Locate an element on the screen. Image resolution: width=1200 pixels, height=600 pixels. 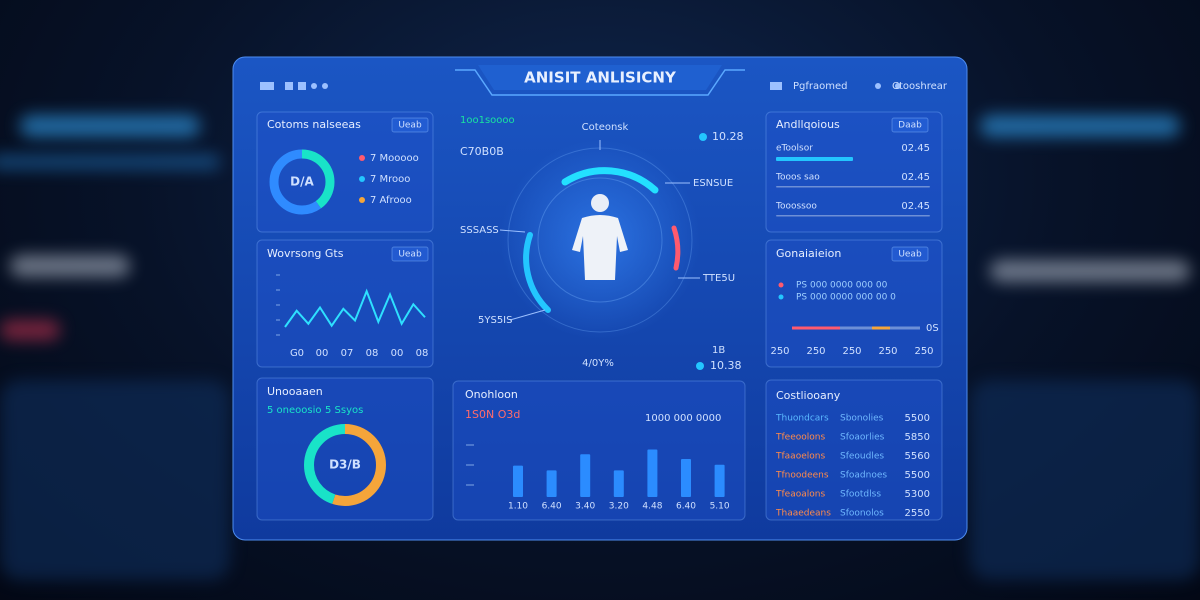
legend-label: 7 Mrooo is located at coordinates (390, 179).